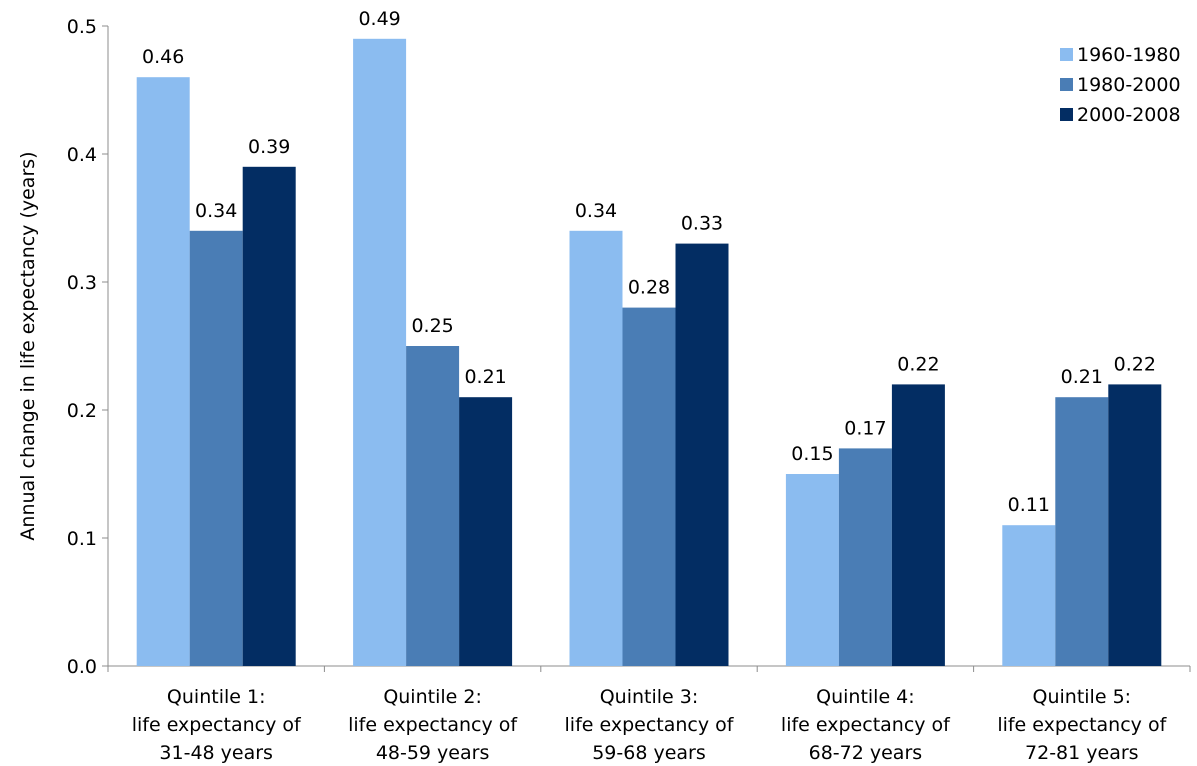  What do you see at coordinates (812, 454) in the screenshot?
I see `bar-value-label: 0.15` at bounding box center [812, 454].